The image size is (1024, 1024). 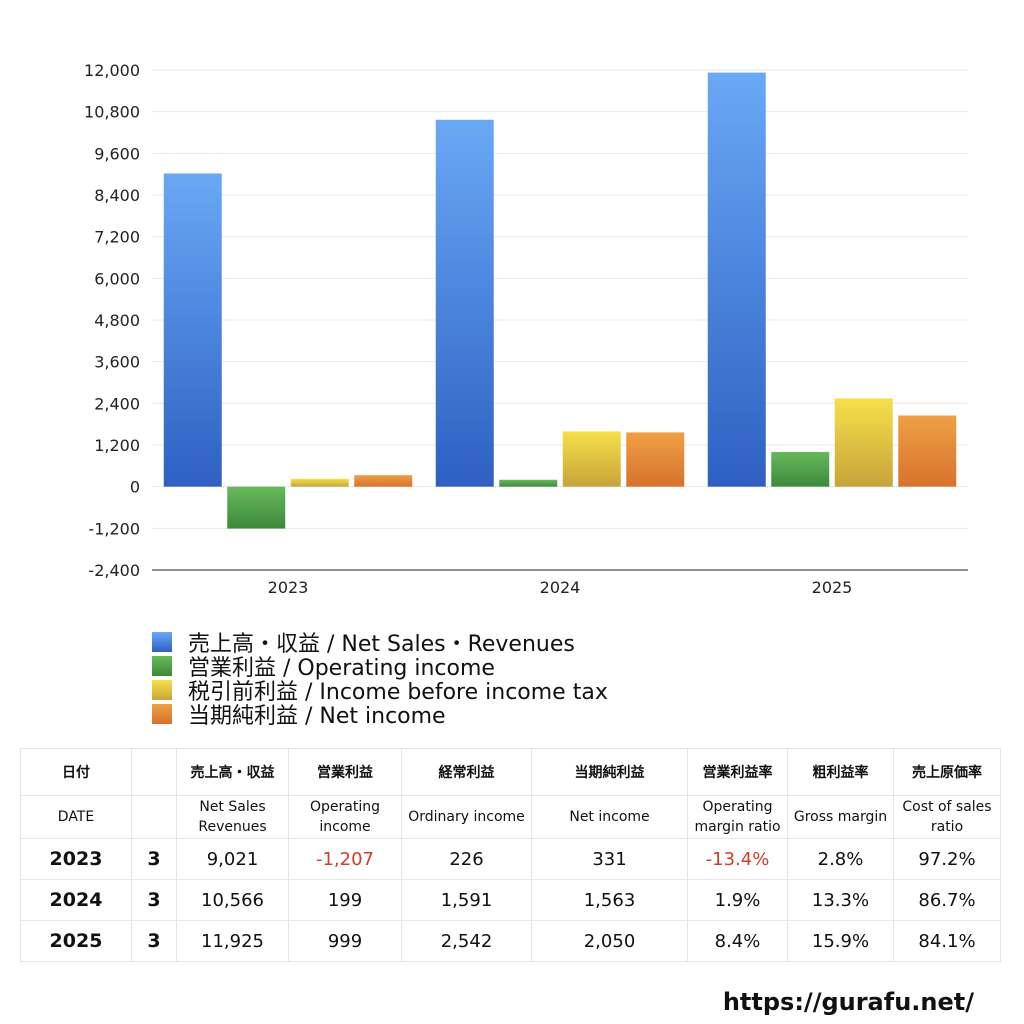 What do you see at coordinates (112, 70) in the screenshot?
I see `y-tick-label: 12,000` at bounding box center [112, 70].